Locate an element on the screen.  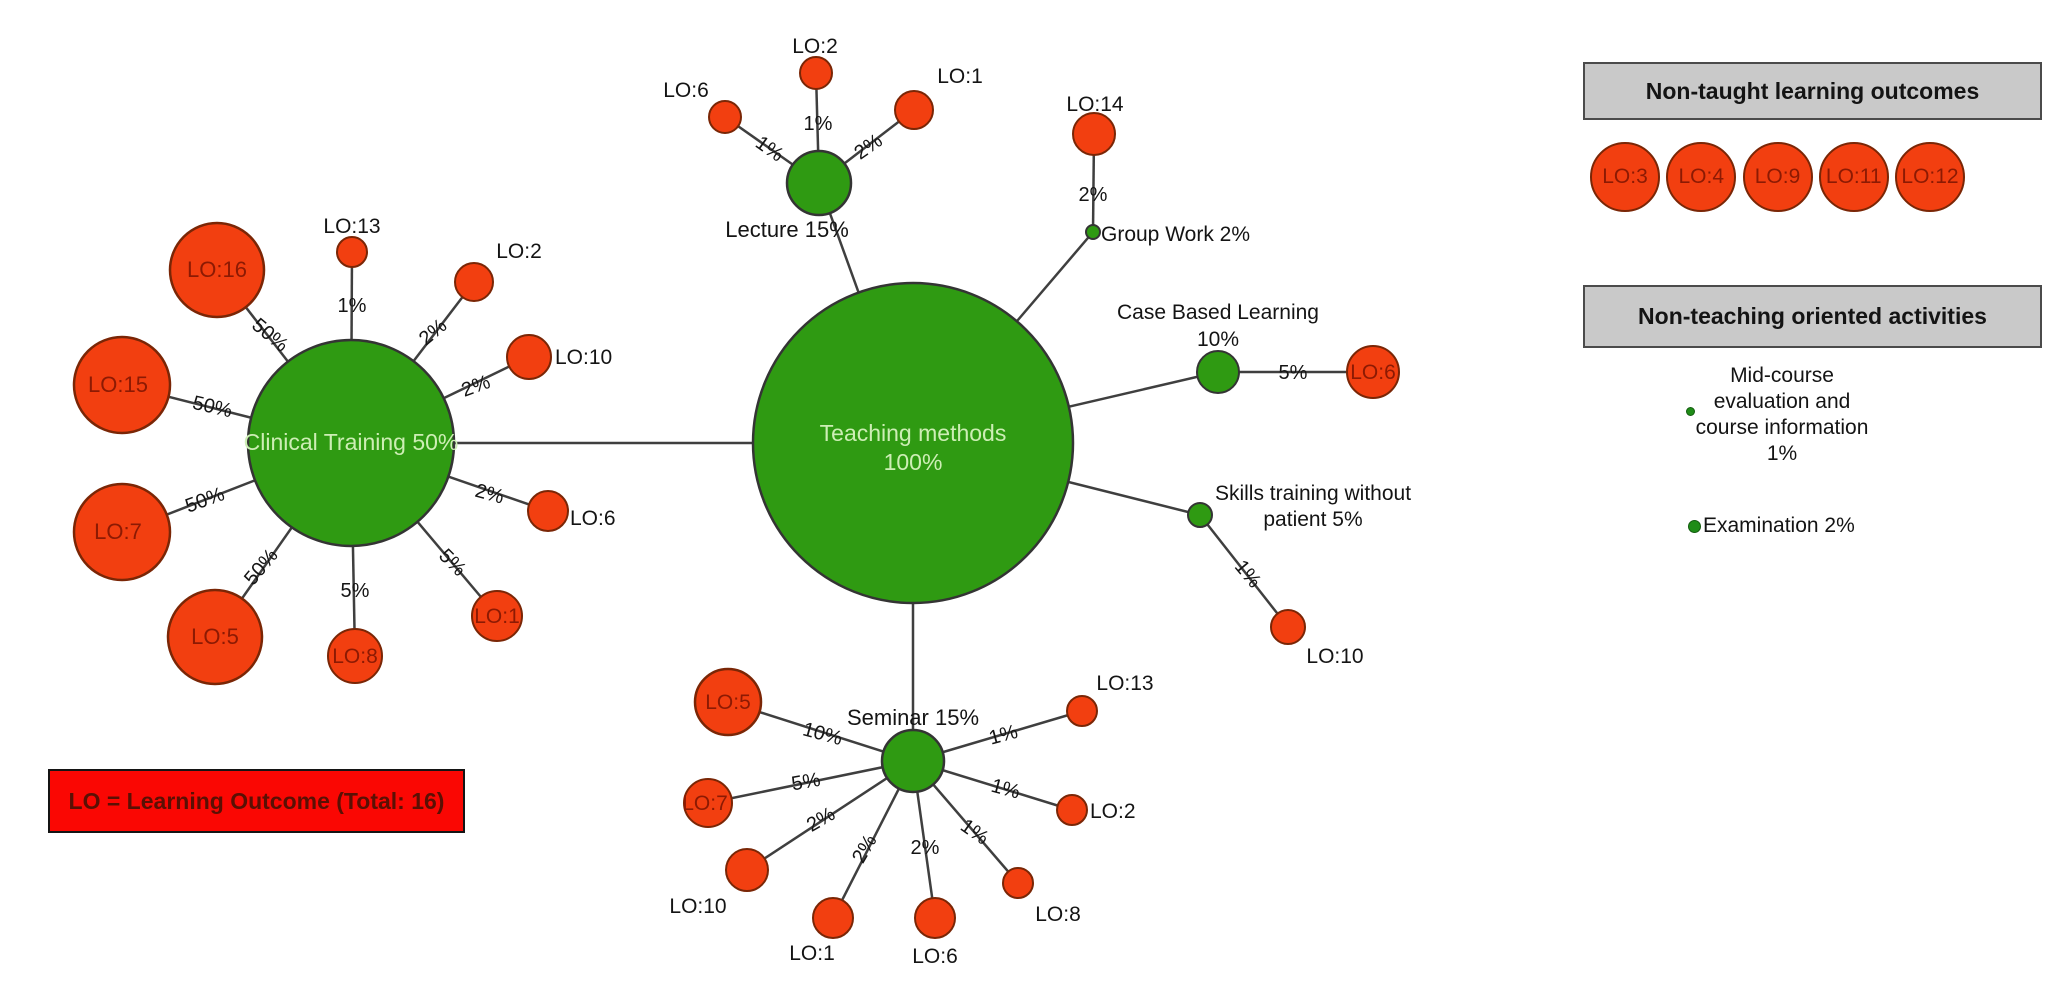
pct-seminar-sem_lo5: 10% is located at coordinates (822, 734).